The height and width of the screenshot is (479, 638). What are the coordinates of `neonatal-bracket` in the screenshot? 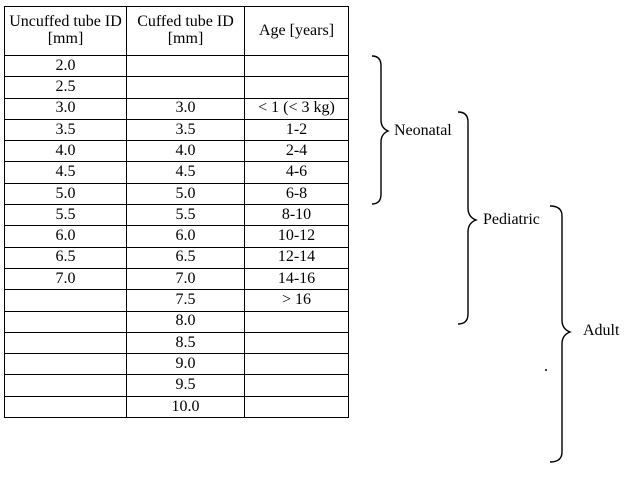 It's located at (380, 130).